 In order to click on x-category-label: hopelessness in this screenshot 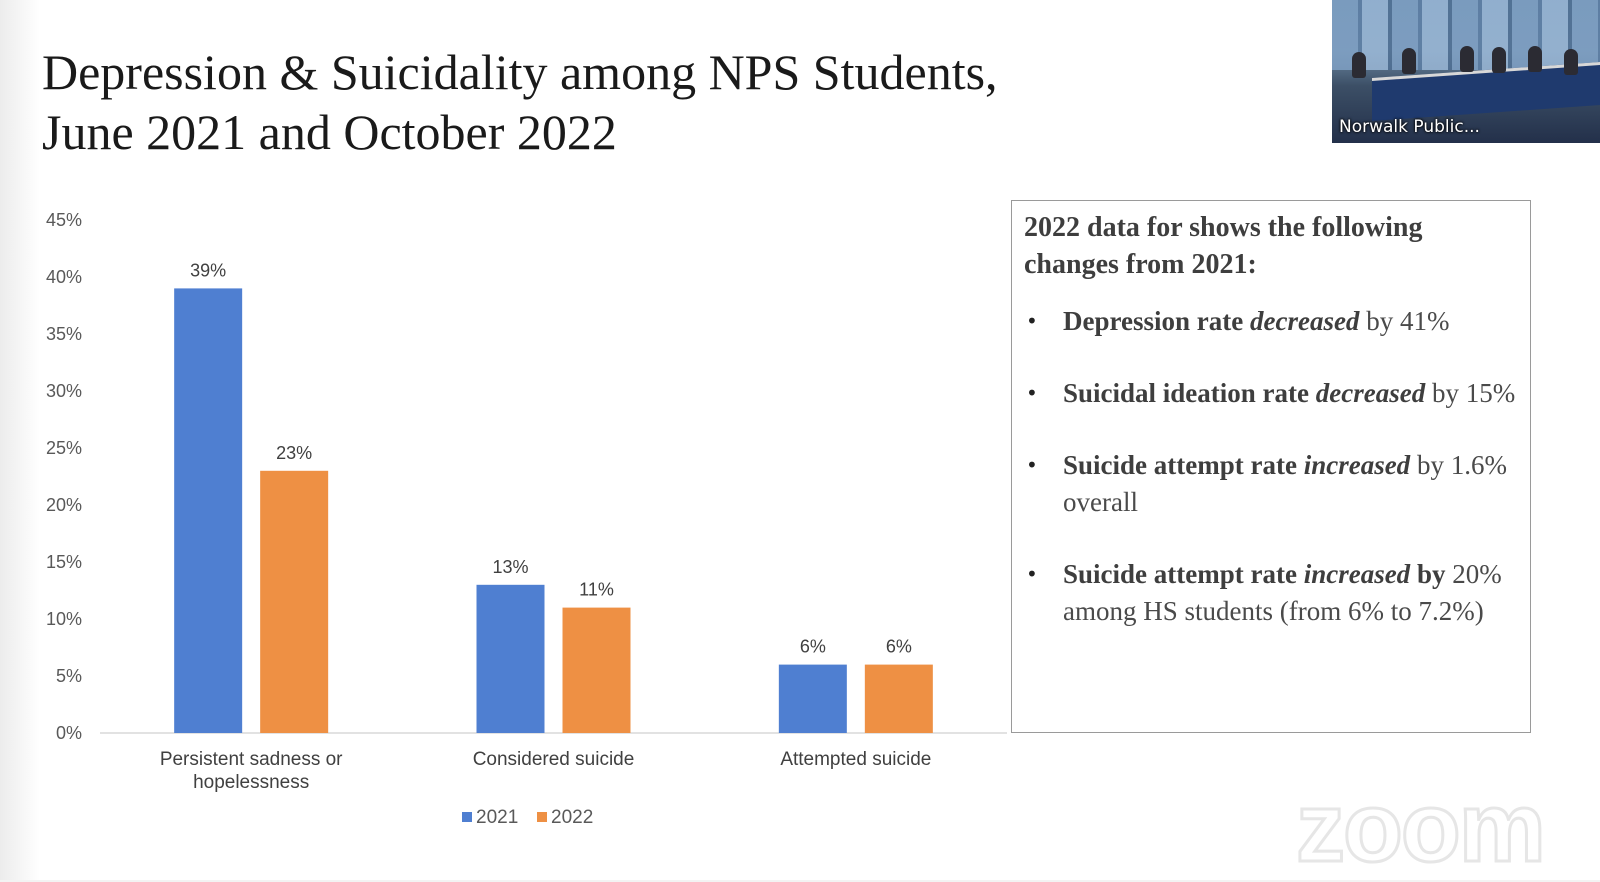, I will do `click(251, 782)`.